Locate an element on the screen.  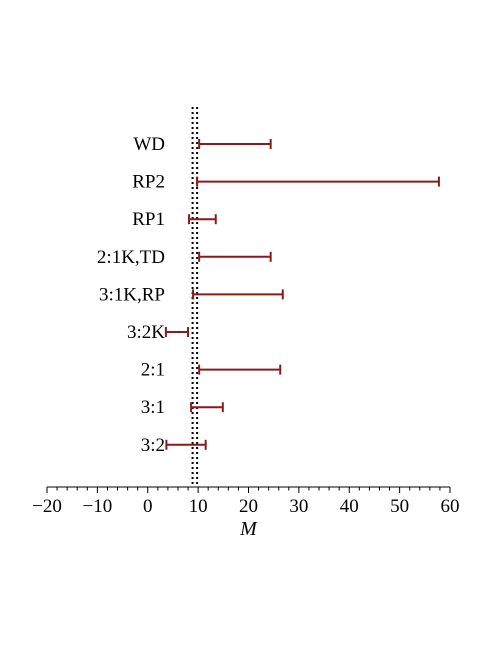
x-tick-label: 60 is located at coordinates (450, 506).